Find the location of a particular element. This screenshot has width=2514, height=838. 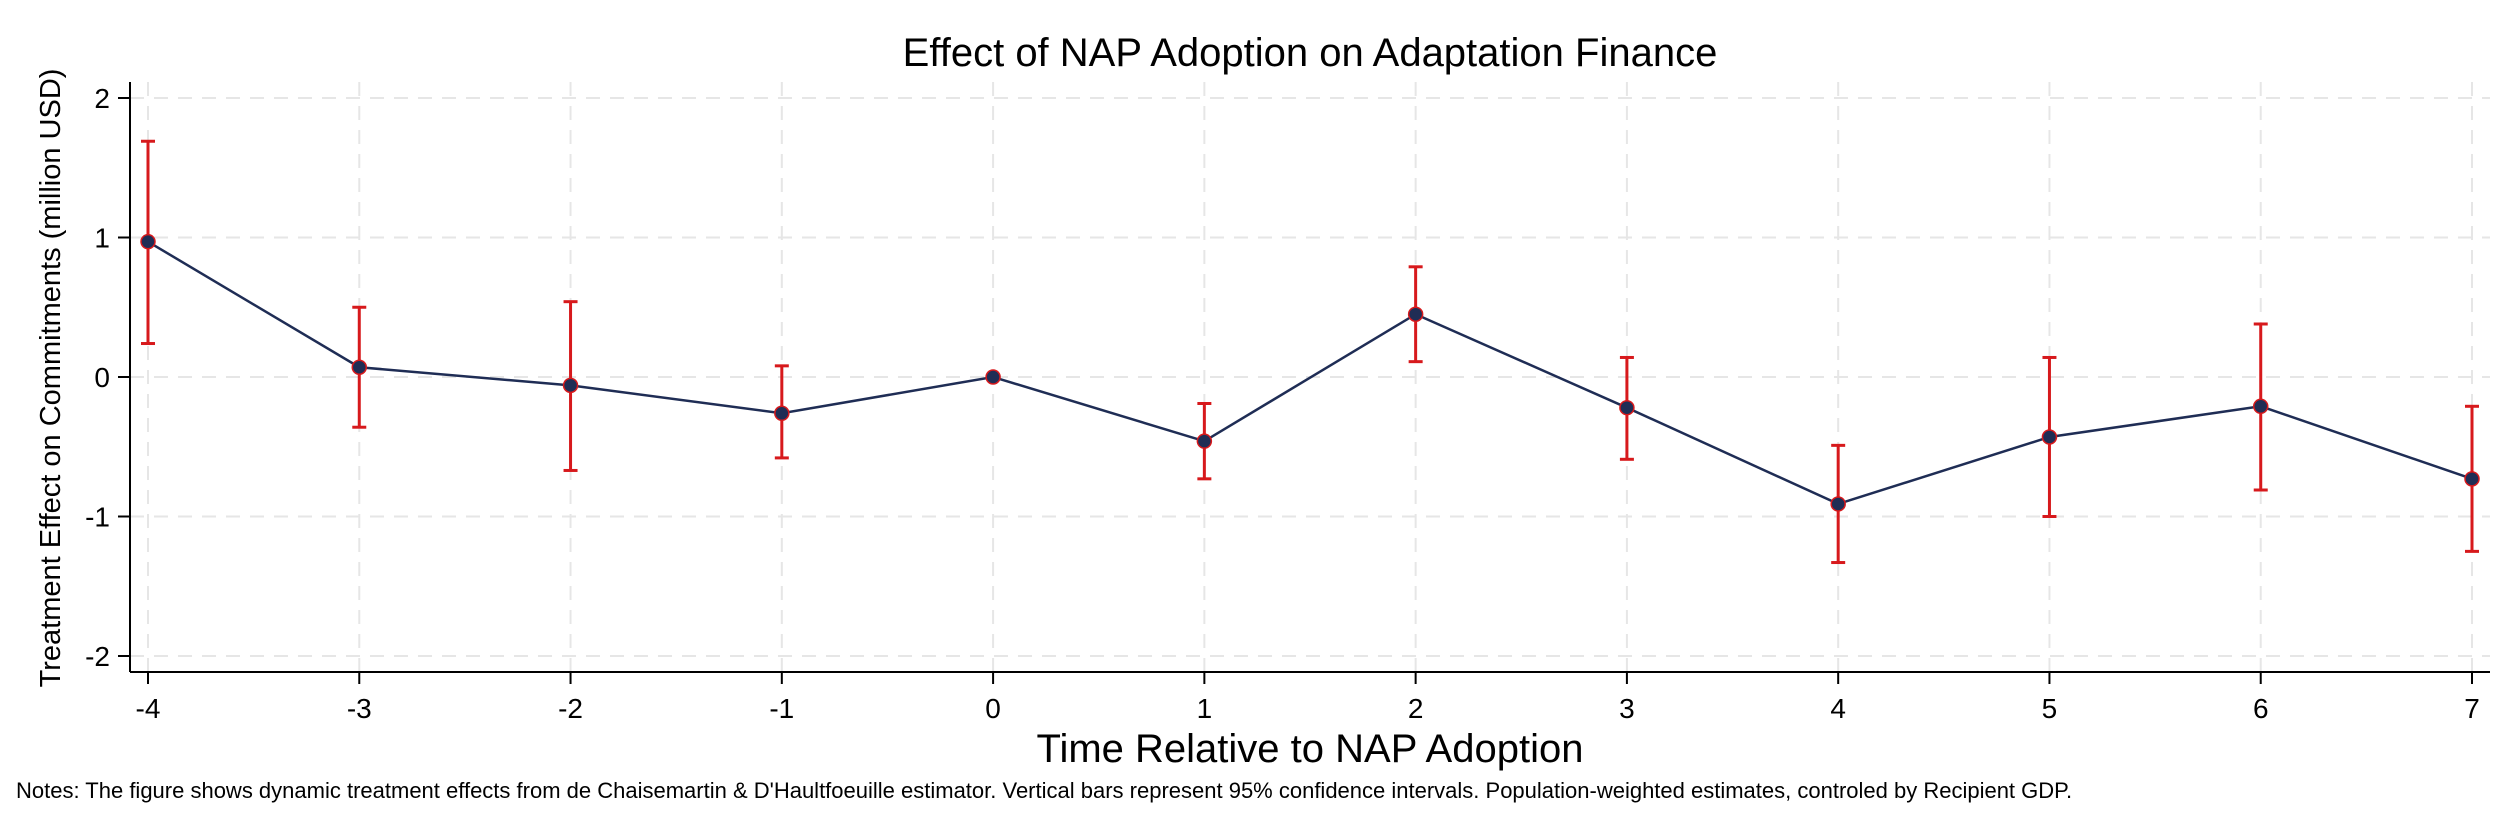

x-axis-label: Time Relative to NAP Adoption is located at coordinates (1310, 749).